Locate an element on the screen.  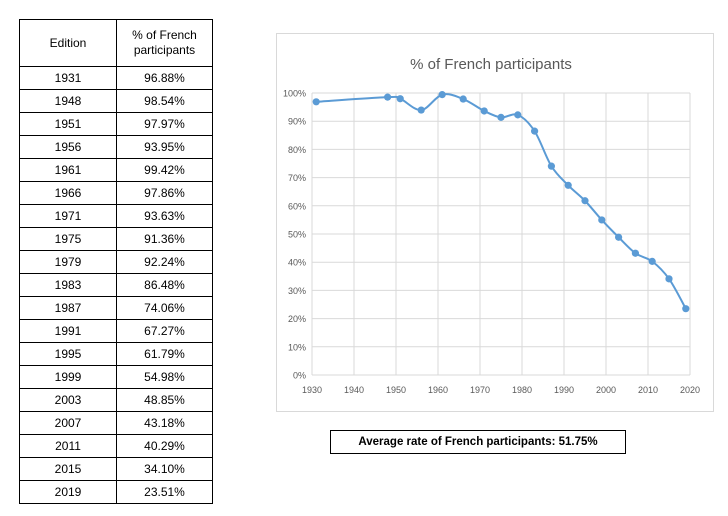
table-header-row: Edition % of French participants is located at coordinates (116, 43).